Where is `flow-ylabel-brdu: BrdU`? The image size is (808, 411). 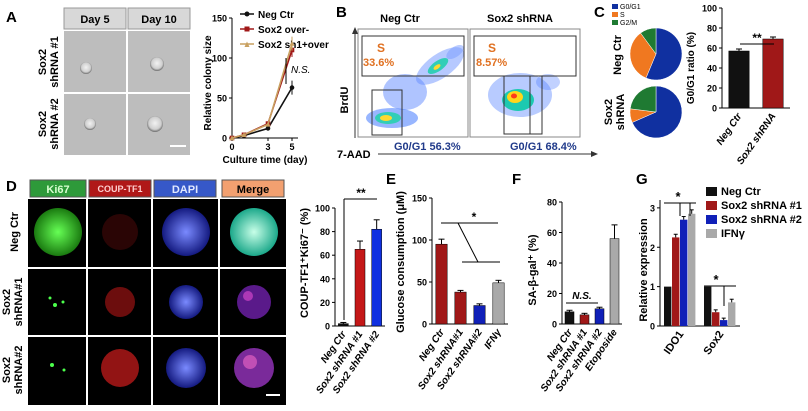 flow-ylabel-brdu: BrdU is located at coordinates (345, 100).